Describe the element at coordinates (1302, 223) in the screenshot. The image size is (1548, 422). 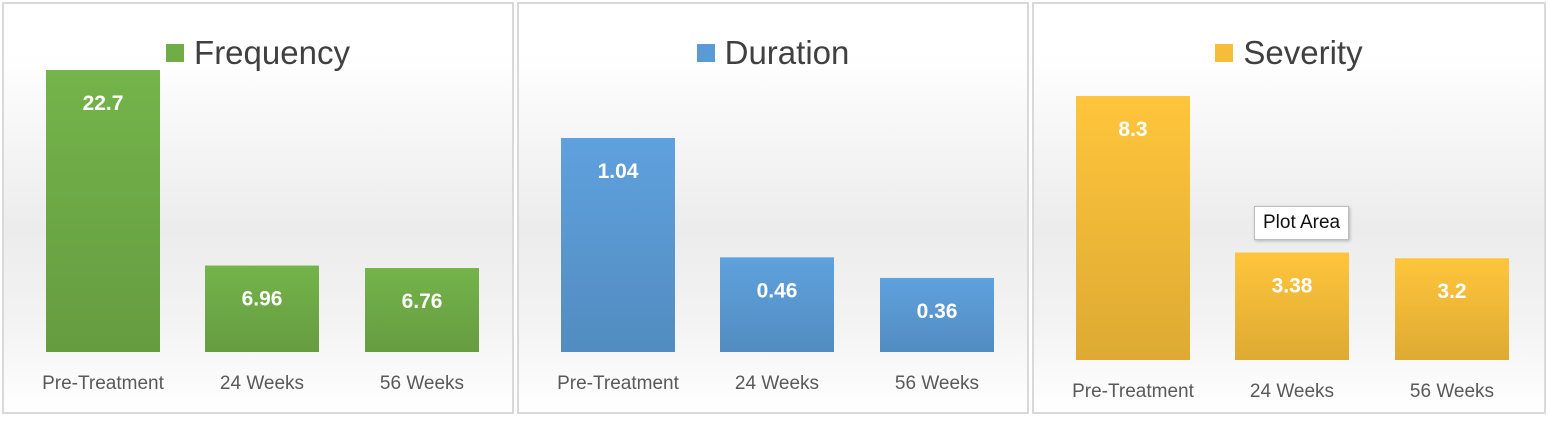
I see `plot-area-tooltip: Plot Area` at that location.